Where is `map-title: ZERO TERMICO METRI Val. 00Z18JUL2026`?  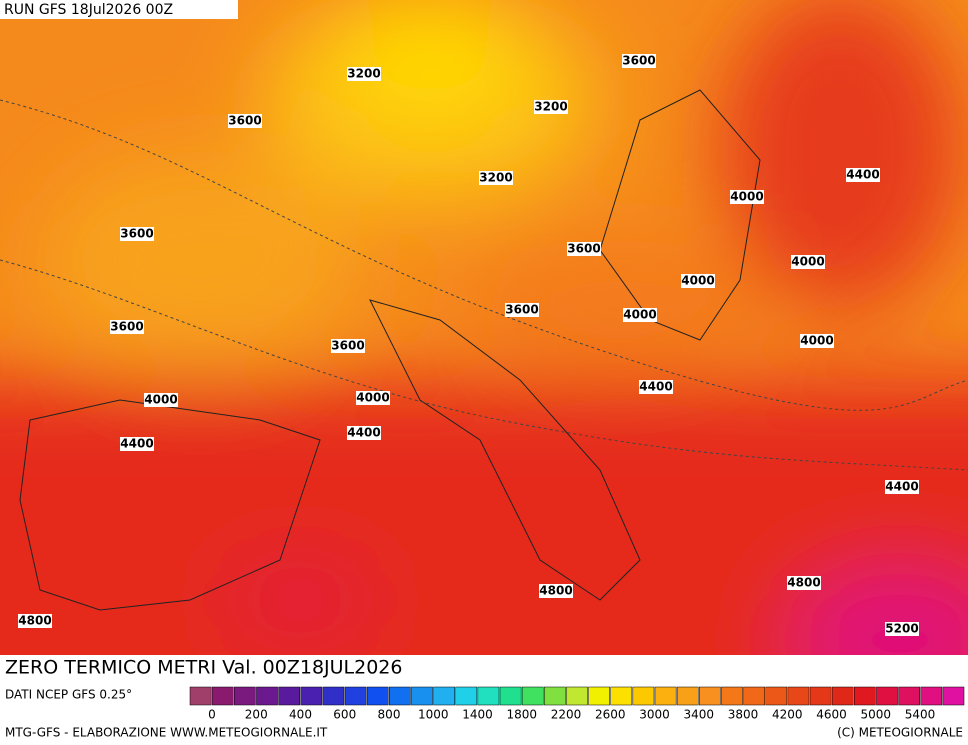
map-title: ZERO TERMICO METRI Val. 00Z18JUL2026 is located at coordinates (203, 668).